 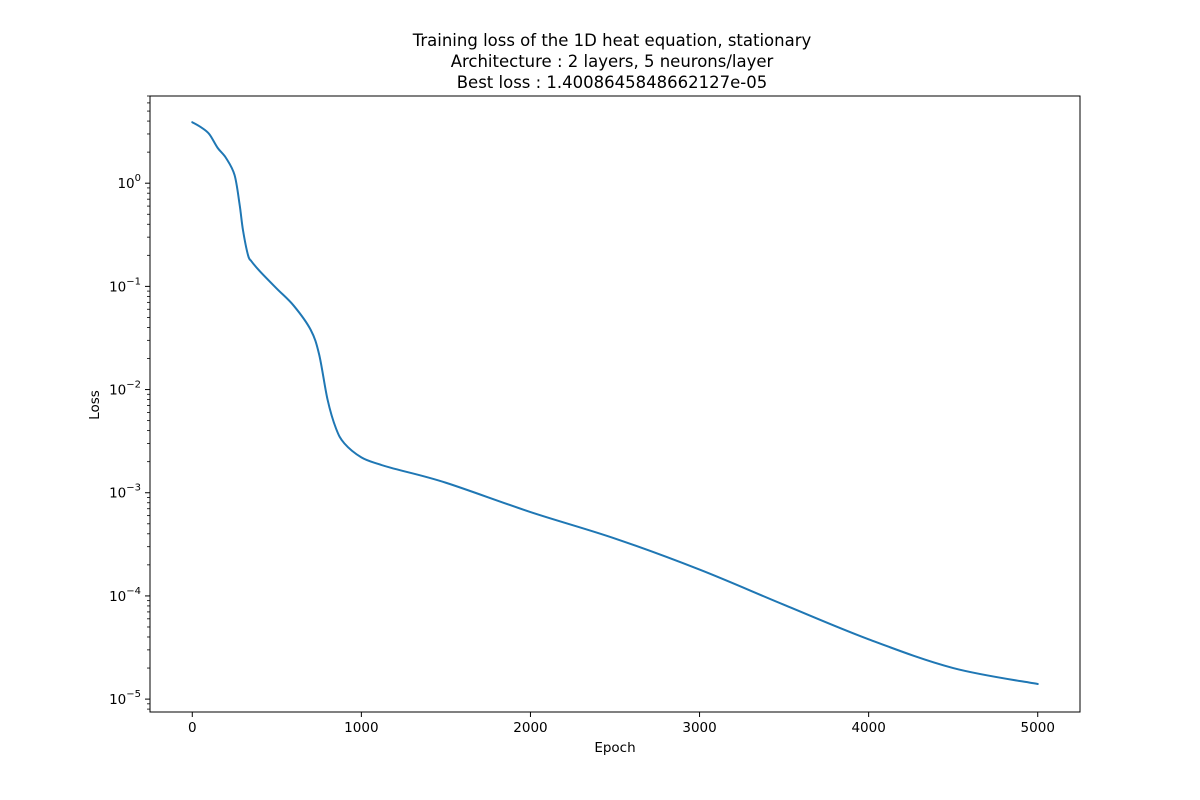 I want to click on y-tick-exponent: 0, so click(x=138, y=178).